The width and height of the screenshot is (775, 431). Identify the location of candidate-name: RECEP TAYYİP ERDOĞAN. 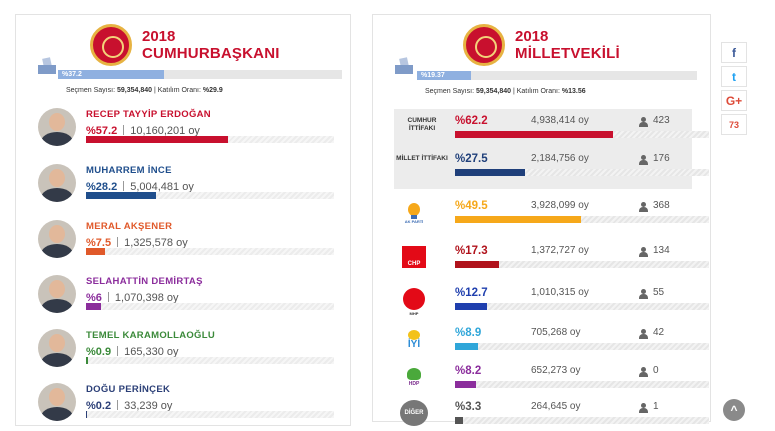
(148, 114).